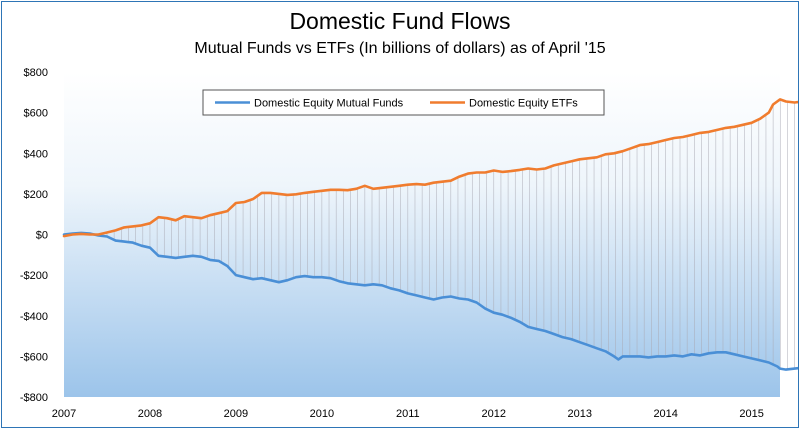 This screenshot has width=800, height=429. I want to click on chart-title: Domestic Fund Flows, so click(400, 21).